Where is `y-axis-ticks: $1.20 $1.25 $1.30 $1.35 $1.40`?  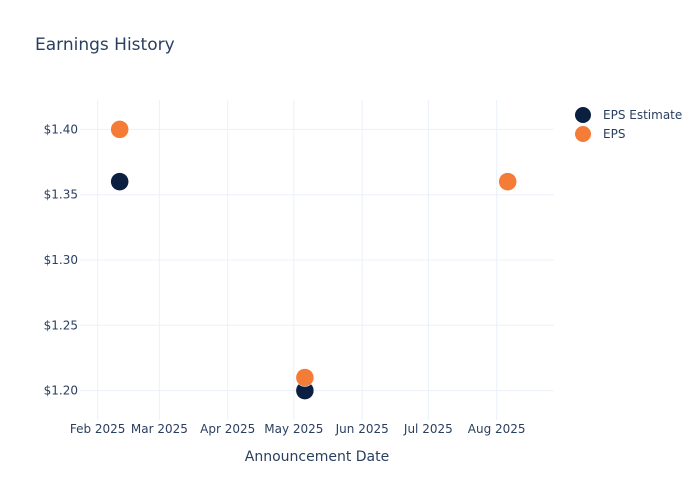
y-axis-ticks: $1.20 $1.25 $1.30 $1.35 $1.40 is located at coordinates (61, 259).